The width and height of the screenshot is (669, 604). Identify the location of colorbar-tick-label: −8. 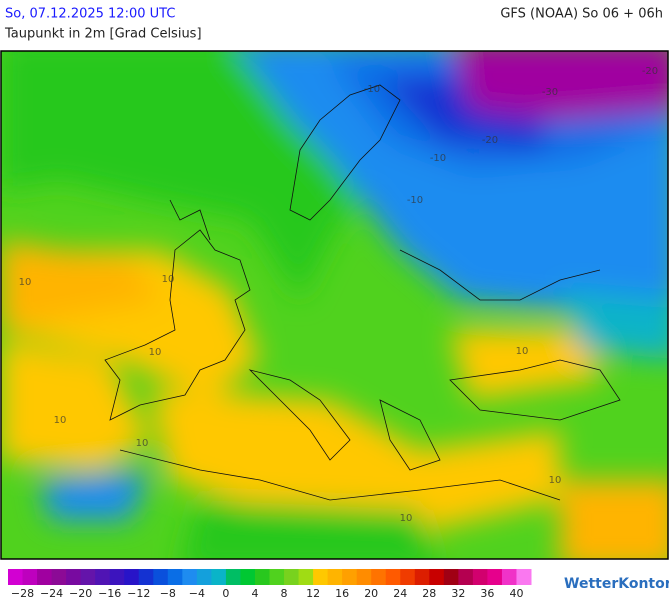
(168, 593).